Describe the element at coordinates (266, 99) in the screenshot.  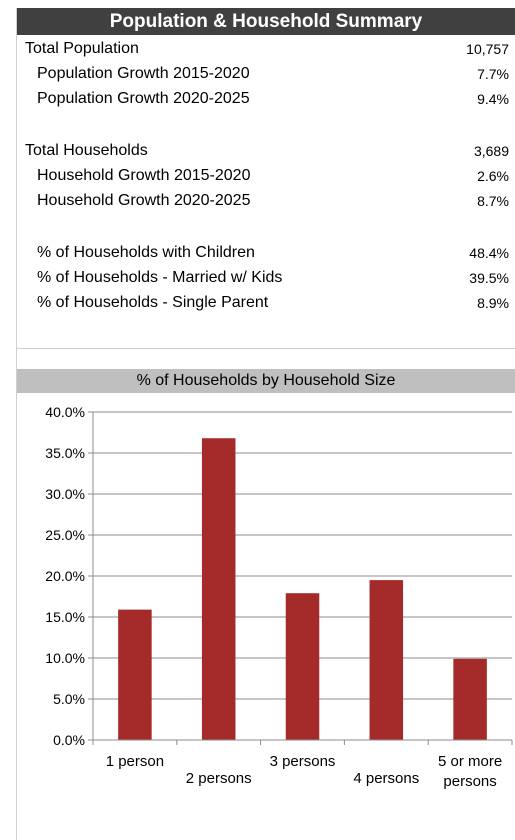
I see `row-population-growth-2020-2025: Population Growth 2020-2025 9.4%` at that location.